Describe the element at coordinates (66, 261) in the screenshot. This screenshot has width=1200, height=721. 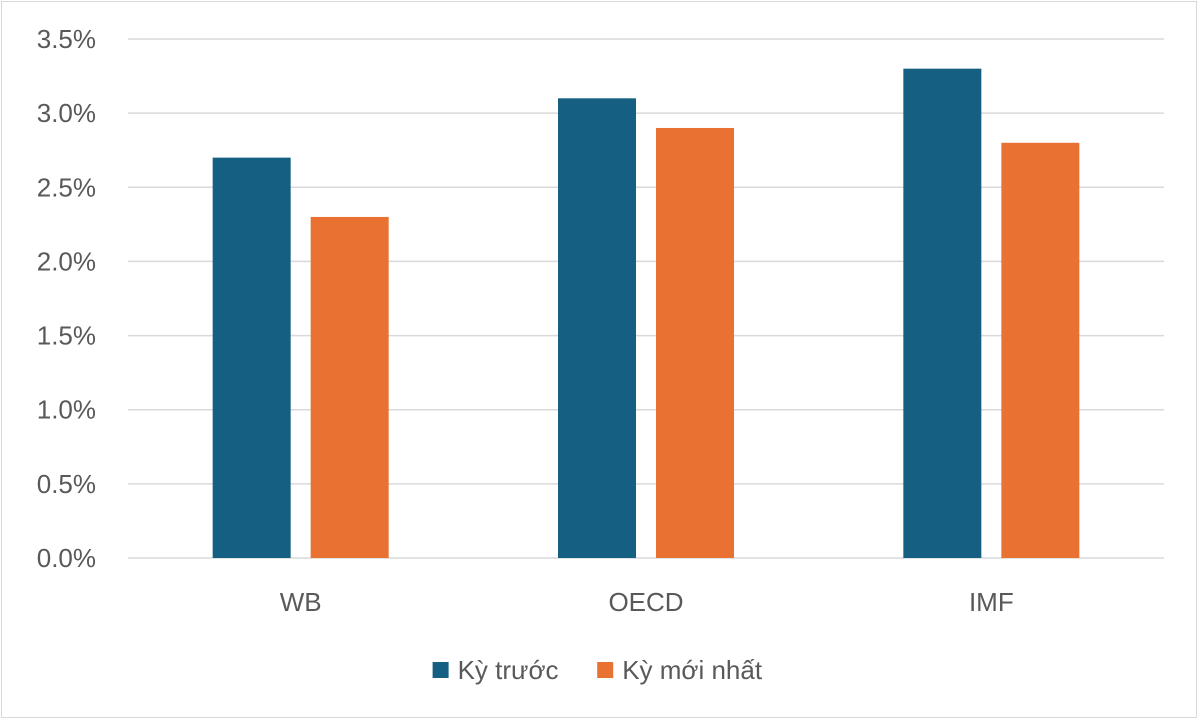
I see `y-tick-label: 2.0%` at that location.